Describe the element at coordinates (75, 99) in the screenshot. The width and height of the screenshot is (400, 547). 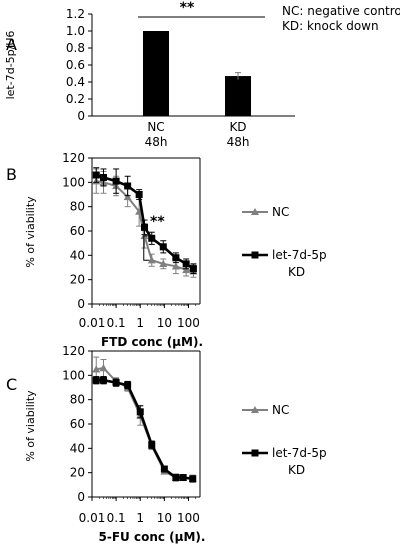
I see `y-tick-label: 0.2` at that location.